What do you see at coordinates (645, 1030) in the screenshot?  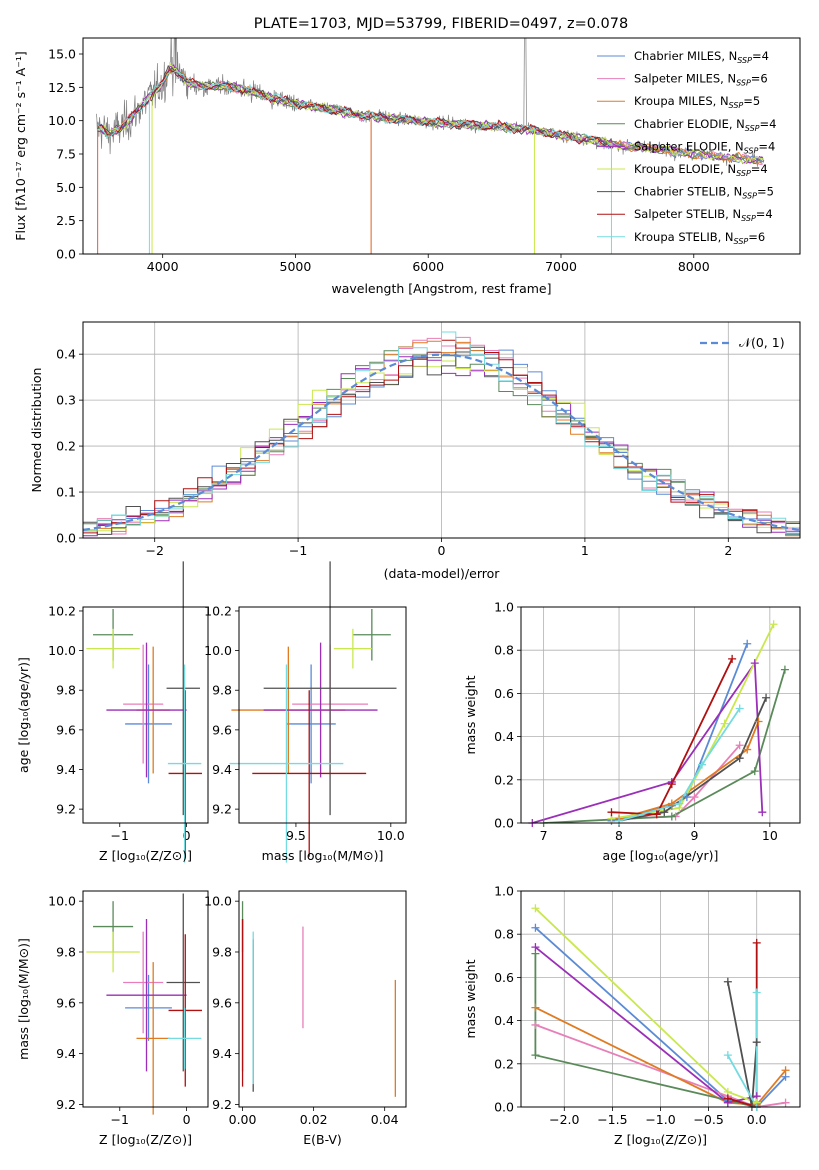 I see `weight-line-chabrier_elodie` at bounding box center [645, 1030].